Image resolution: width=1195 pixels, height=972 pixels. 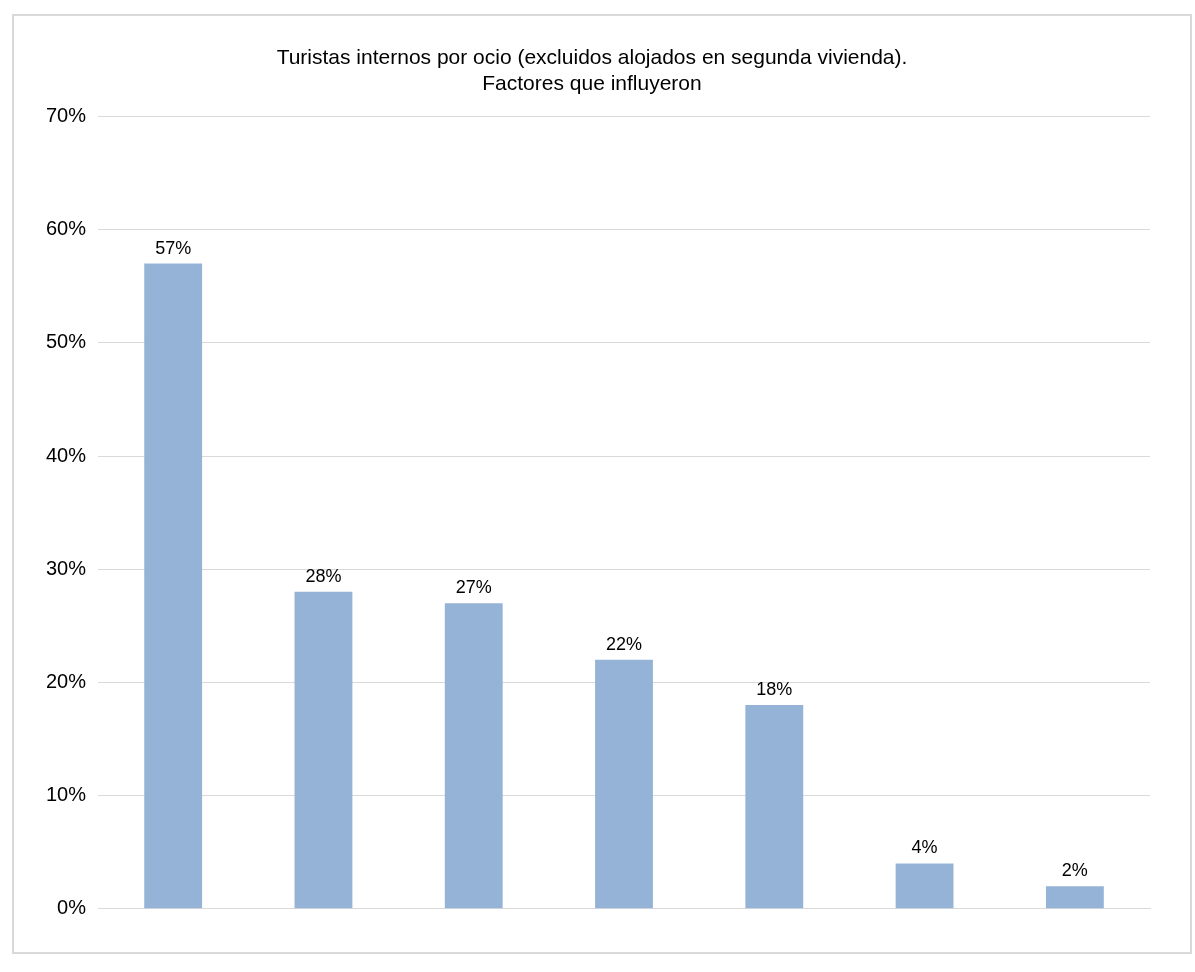 What do you see at coordinates (66, 228) in the screenshot?
I see `y-tick-label: 60%` at bounding box center [66, 228].